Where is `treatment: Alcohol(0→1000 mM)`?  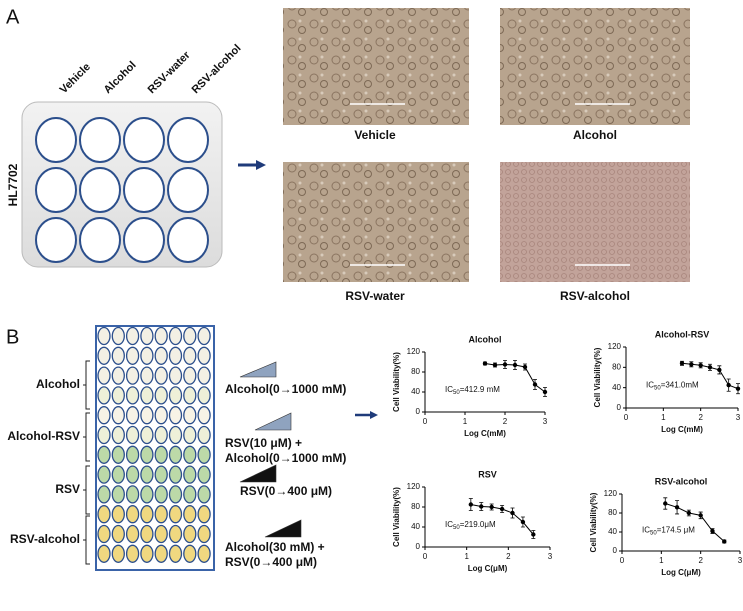 treatment: Alcohol(0→1000 mM) is located at coordinates (285, 458).